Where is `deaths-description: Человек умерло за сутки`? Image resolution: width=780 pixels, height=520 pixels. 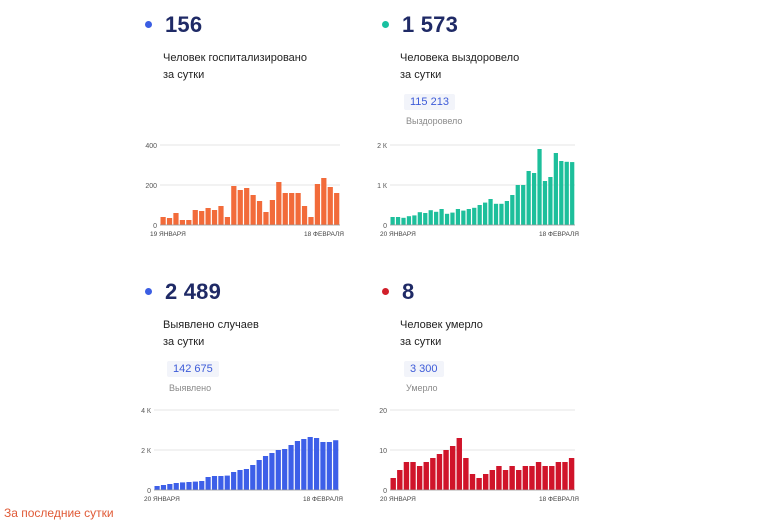 deaths-description: Человек умерло за сутки is located at coordinates (441, 333).